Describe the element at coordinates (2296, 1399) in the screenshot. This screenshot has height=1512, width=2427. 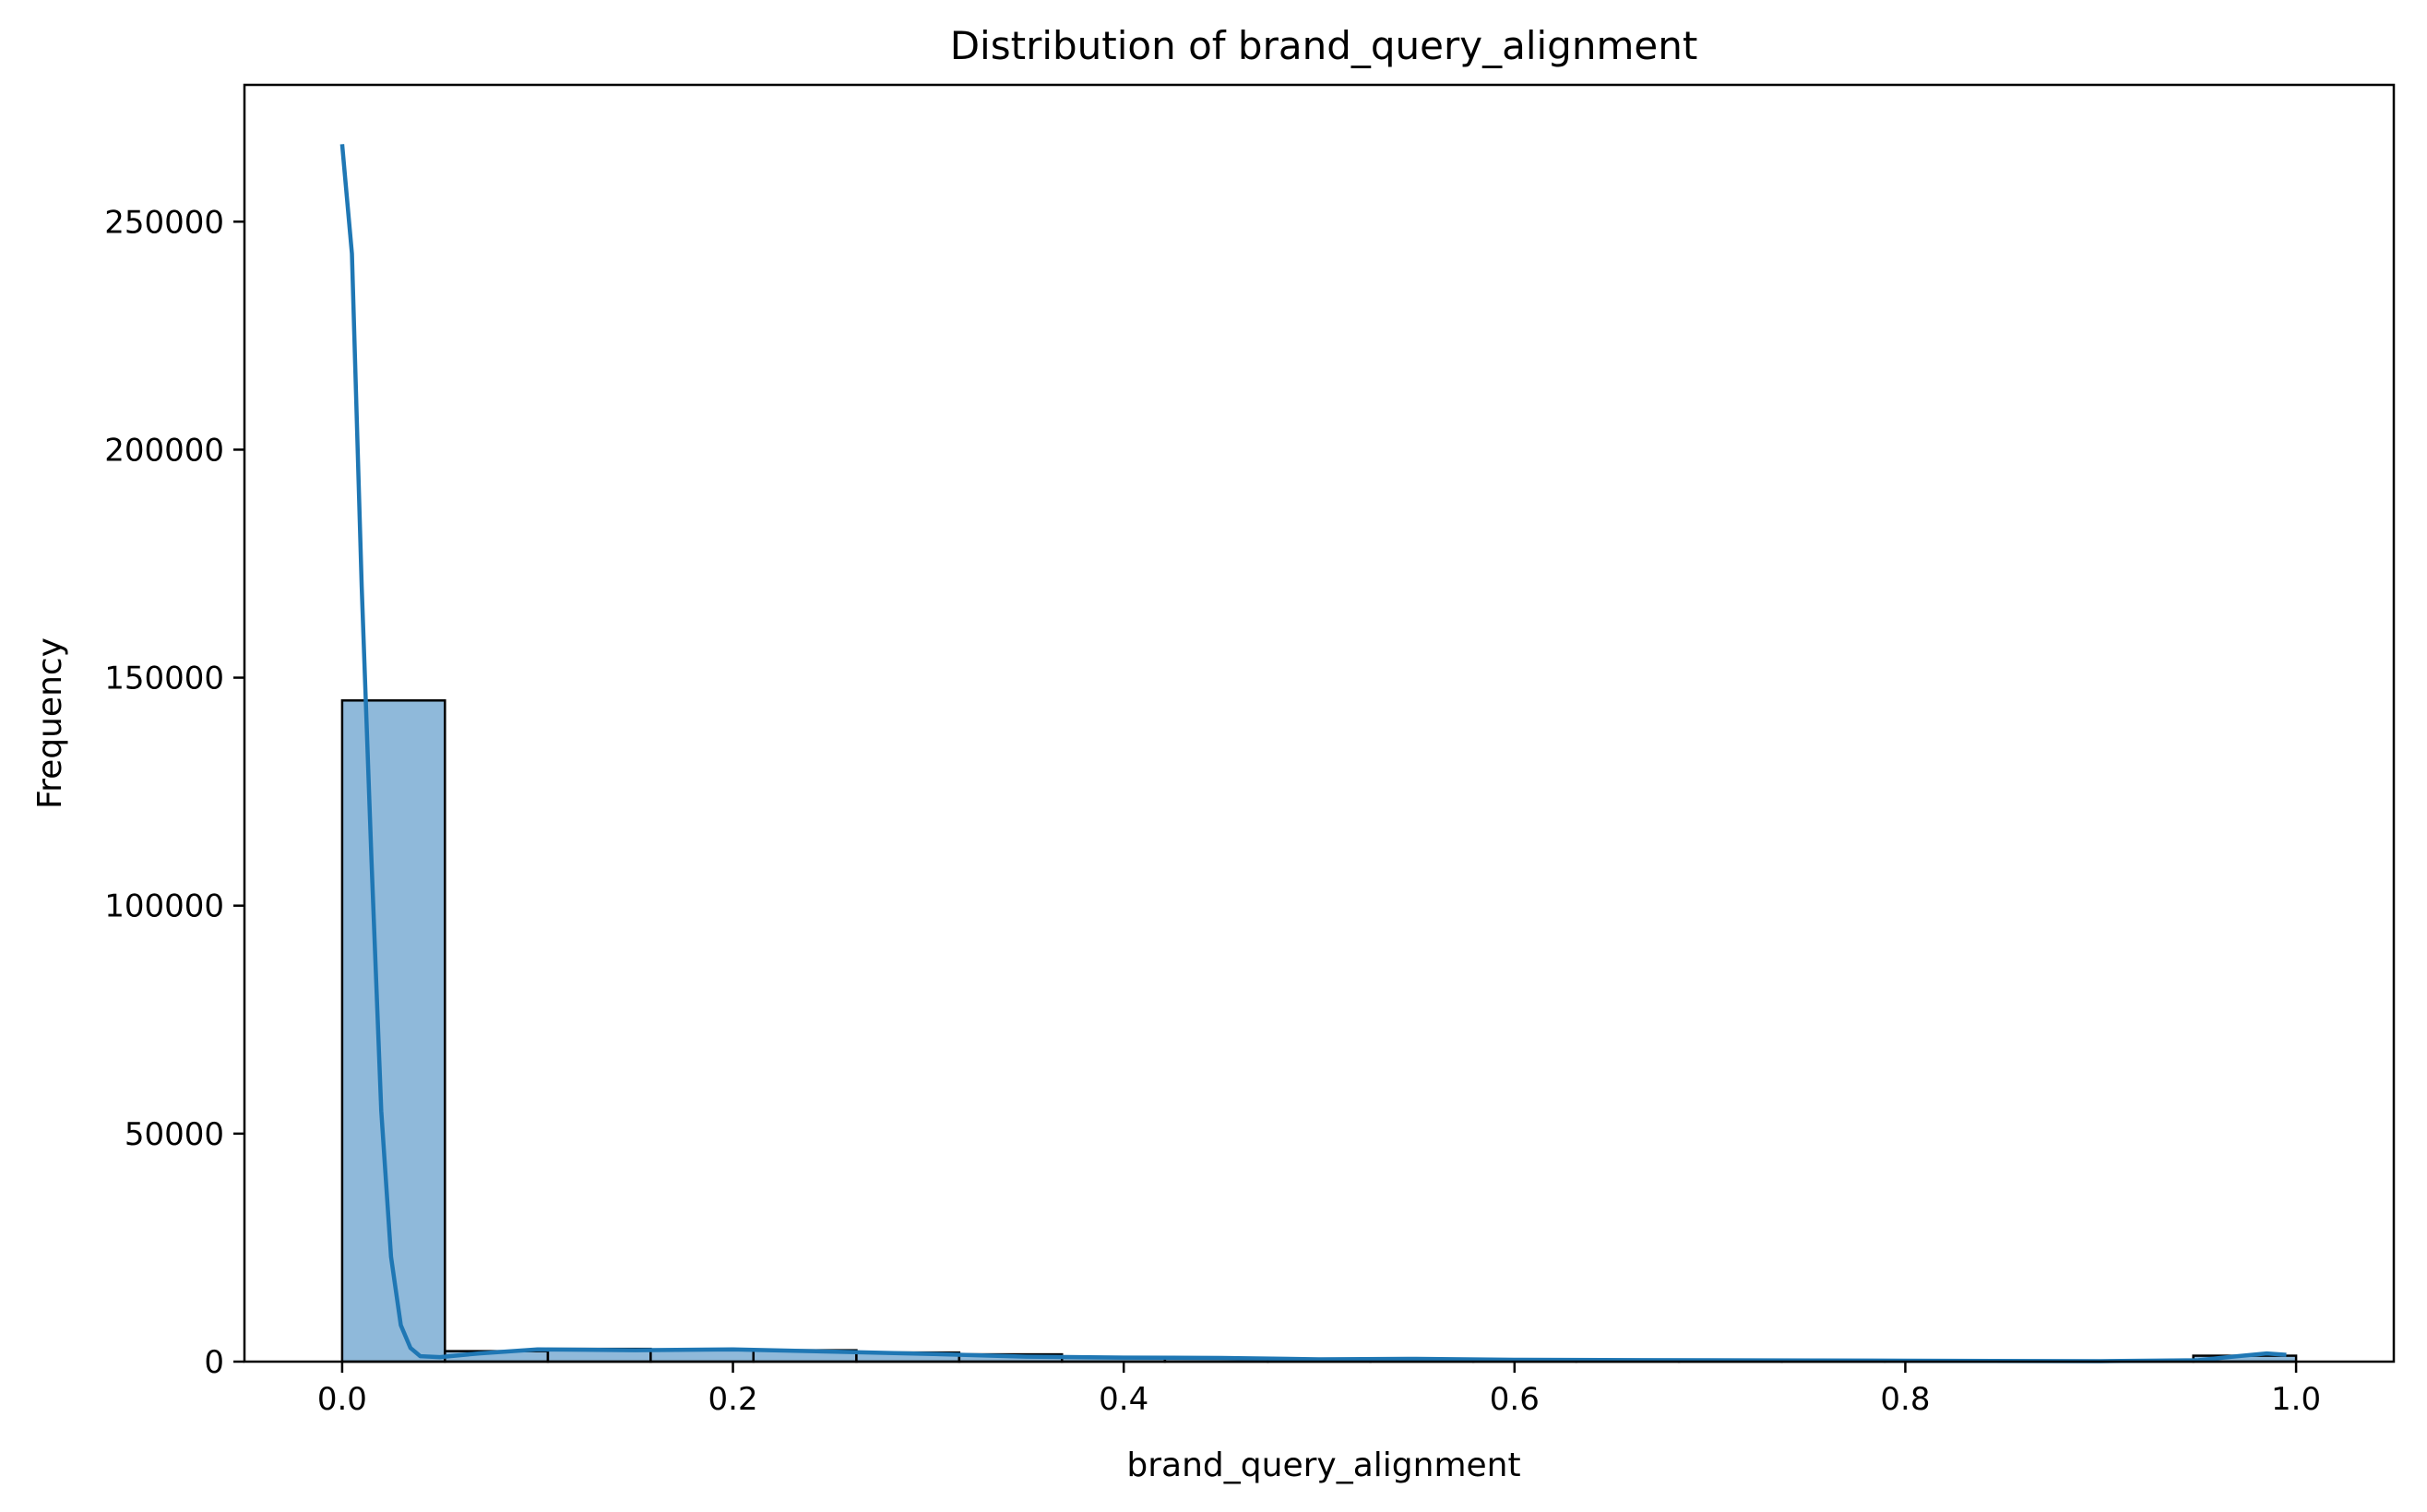
I see `x-tick-label: 1.0` at that location.